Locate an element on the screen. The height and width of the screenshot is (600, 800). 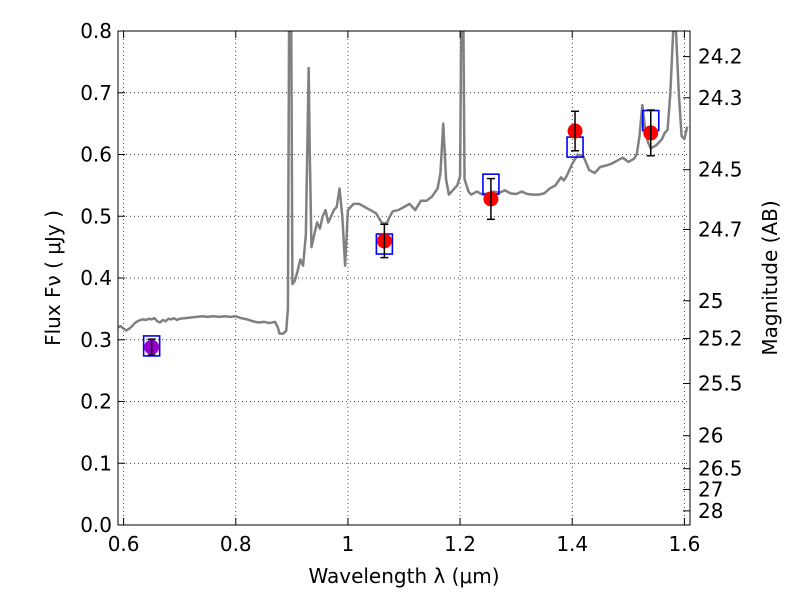
x-axis-title: Wavelength λ (μm) is located at coordinates (403, 576).